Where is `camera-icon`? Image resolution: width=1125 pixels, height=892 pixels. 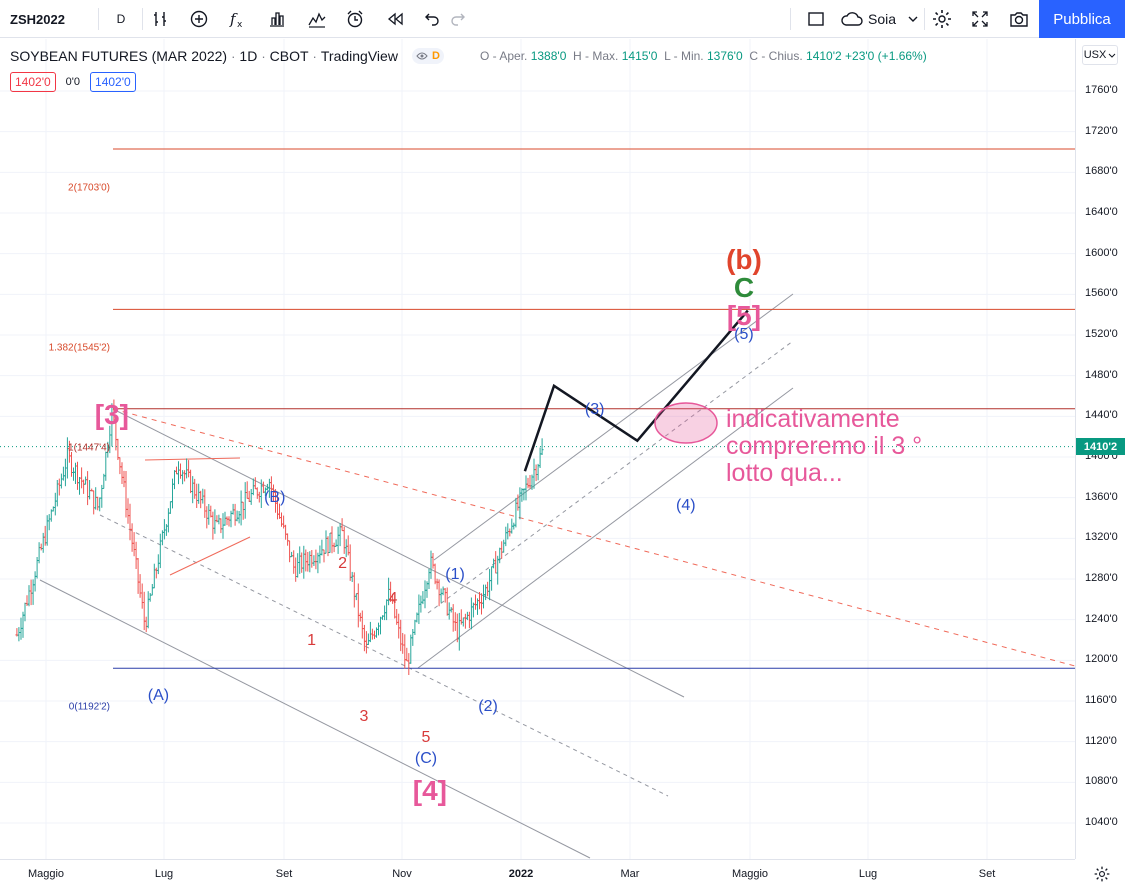 camera-icon is located at coordinates (1019, 19).